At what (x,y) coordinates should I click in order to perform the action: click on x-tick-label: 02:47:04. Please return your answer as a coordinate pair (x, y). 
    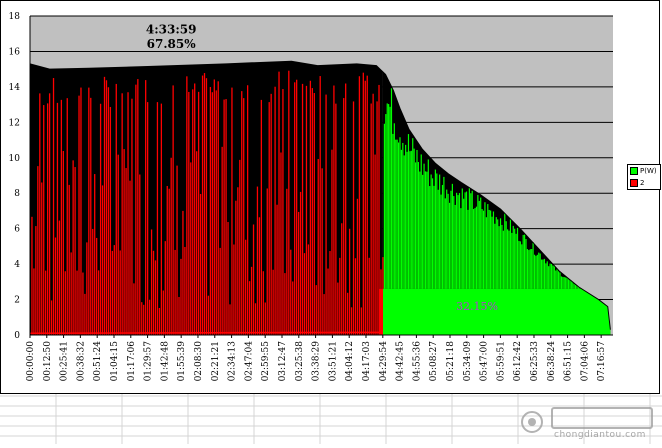
    Looking at the image, I should click on (249, 361).